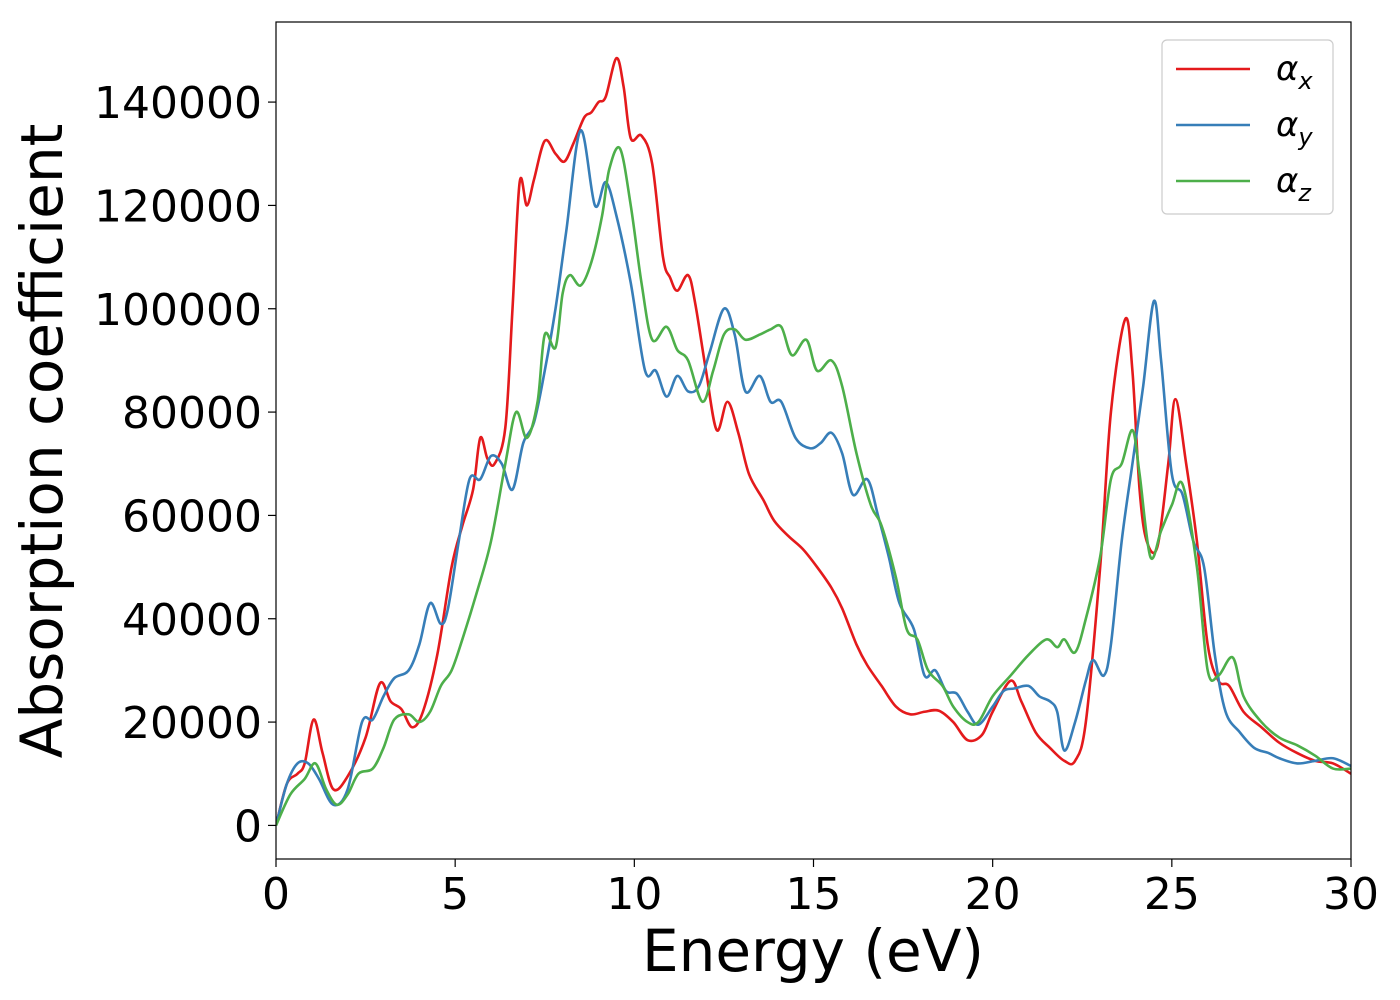 The height and width of the screenshot is (1000, 1400). What do you see at coordinates (192, 516) in the screenshot?
I see `y-tick-label: 60000` at bounding box center [192, 516].